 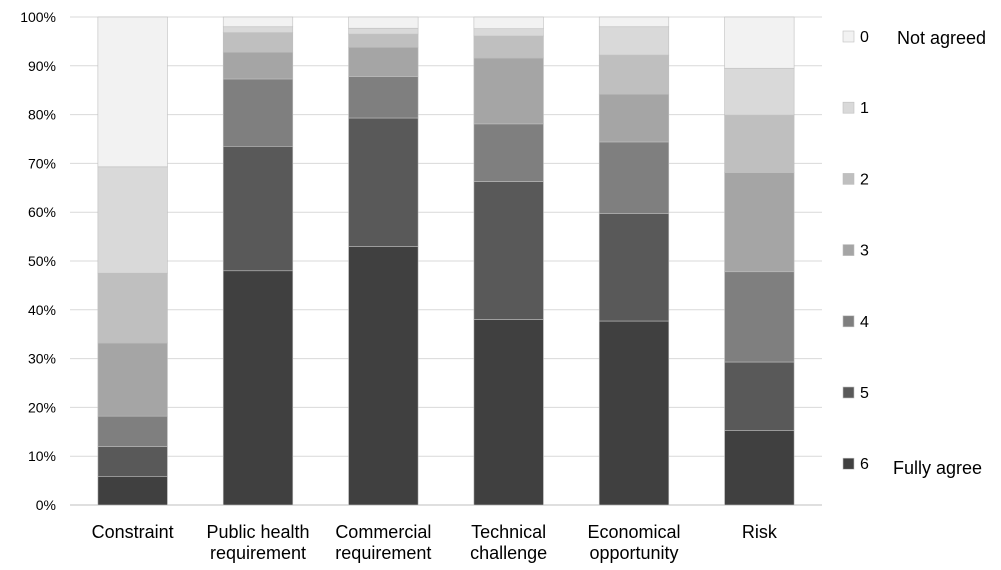 What do you see at coordinates (864, 108) in the screenshot?
I see `legend-item-label: 1` at bounding box center [864, 108].